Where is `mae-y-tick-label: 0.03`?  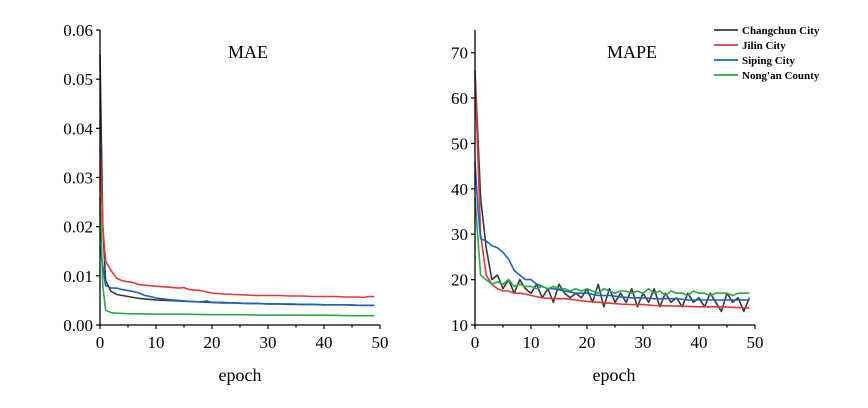
mae-y-tick-label: 0.03 is located at coordinates (78, 178).